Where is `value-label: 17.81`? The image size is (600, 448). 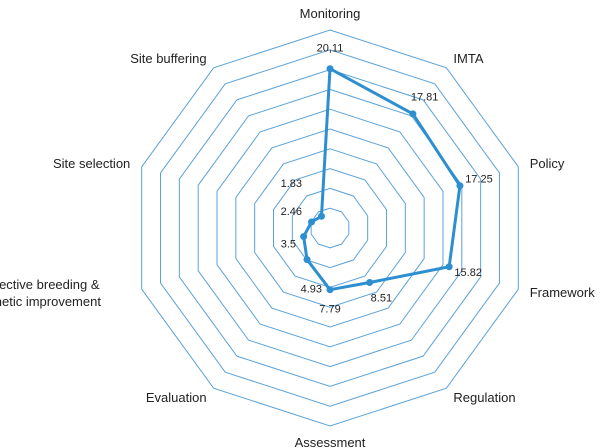
value-label: 17.81 is located at coordinates (425, 98).